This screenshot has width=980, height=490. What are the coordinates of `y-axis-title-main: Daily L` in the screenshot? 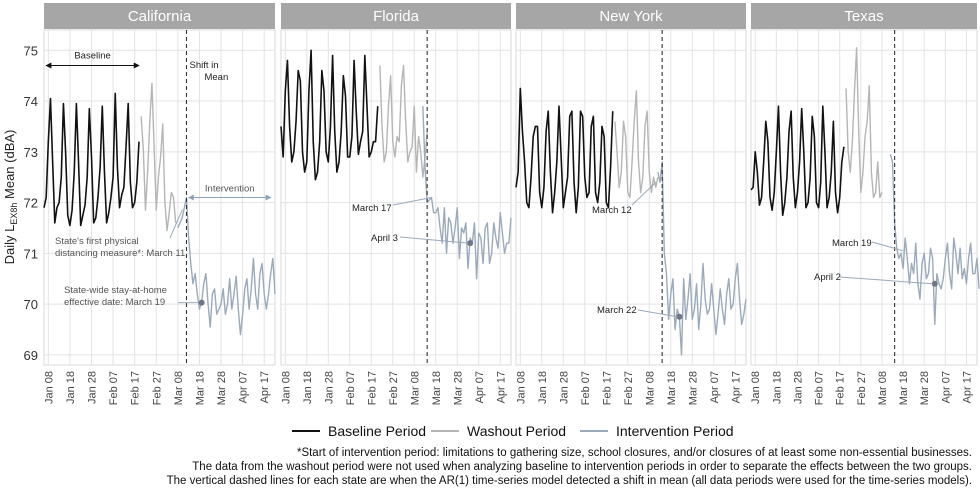 It's located at (9, 245).